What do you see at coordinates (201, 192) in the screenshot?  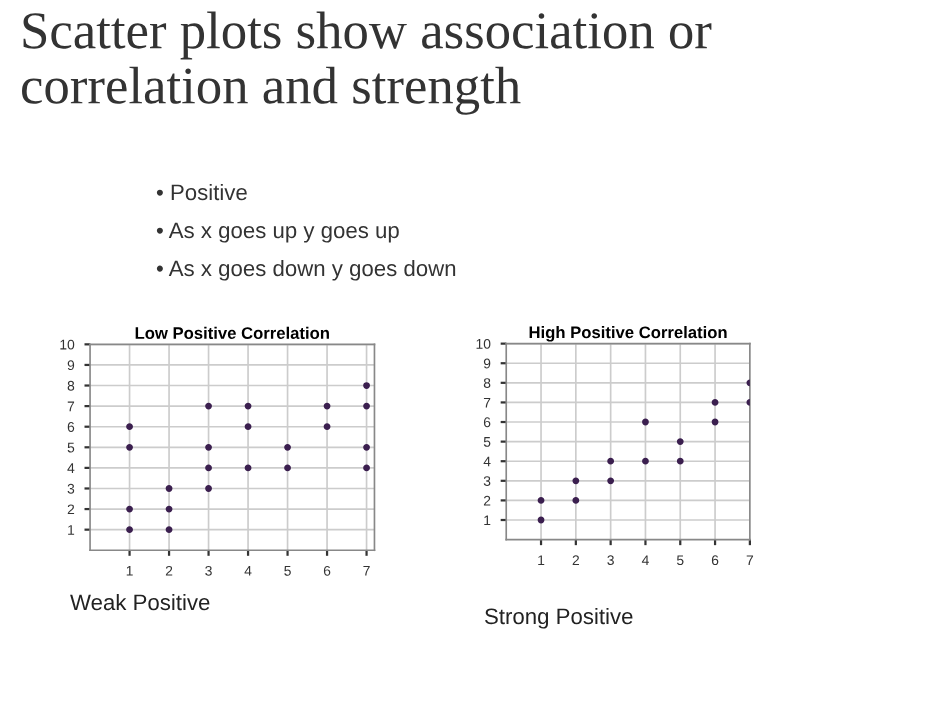 I see `text: • Positive` at bounding box center [201, 192].